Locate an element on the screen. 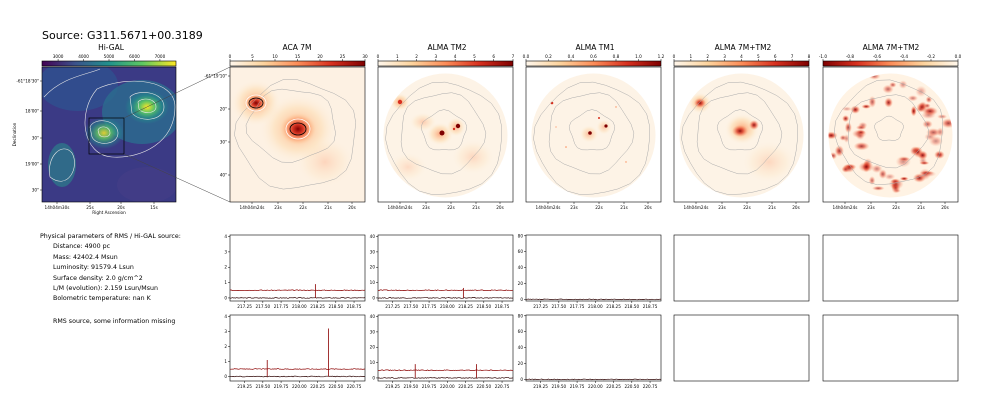 The width and height of the screenshot is (1000, 405). property-distance: Distance: 4900 pc is located at coordinates (82, 247).